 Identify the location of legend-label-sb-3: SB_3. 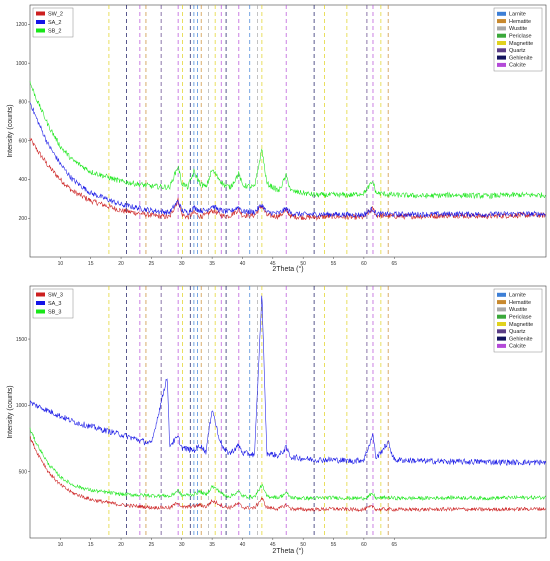
(54, 313).